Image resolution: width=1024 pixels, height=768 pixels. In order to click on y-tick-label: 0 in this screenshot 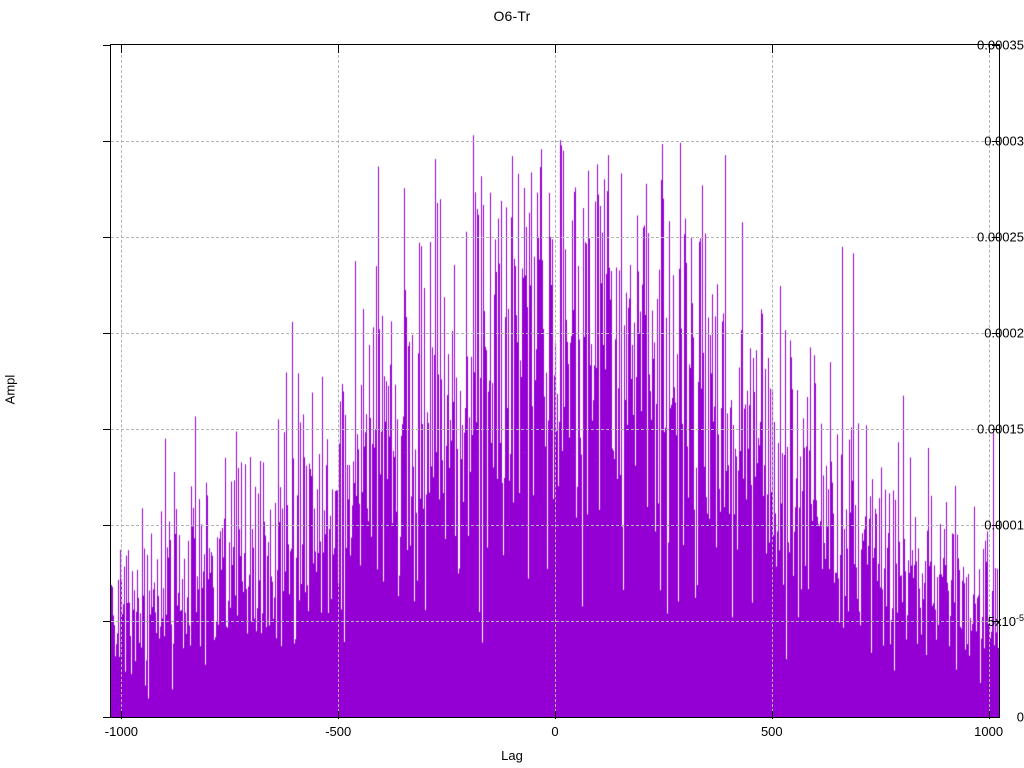, I will do `click(1020, 717)`.